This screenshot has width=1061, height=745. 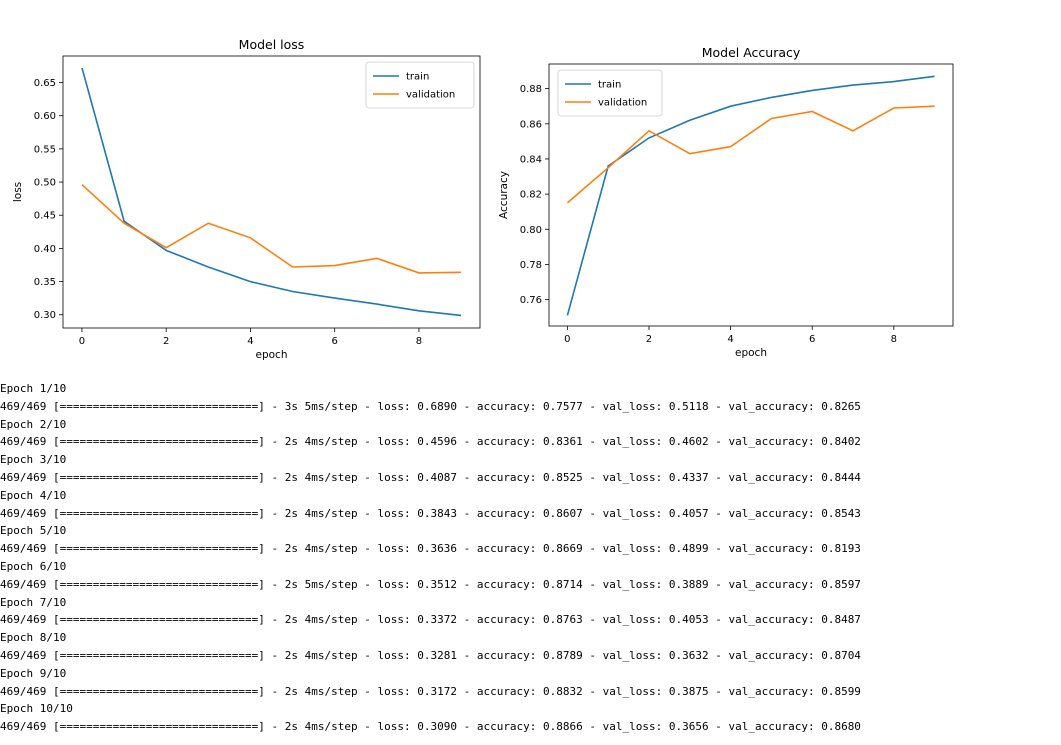 I want to click on y-tick-label: 0.65, so click(x=45, y=83).